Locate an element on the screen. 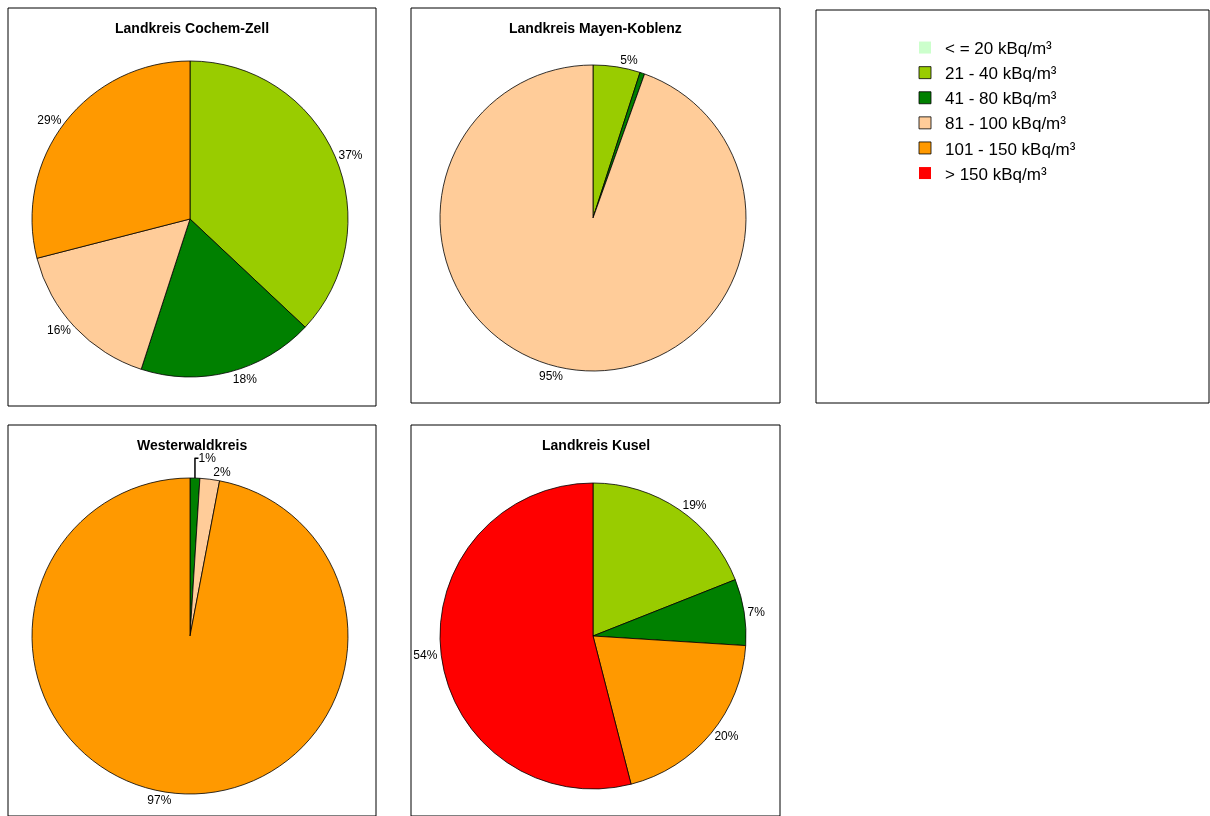 This screenshot has height=816, width=1210. data-label: 97% is located at coordinates (159, 800).